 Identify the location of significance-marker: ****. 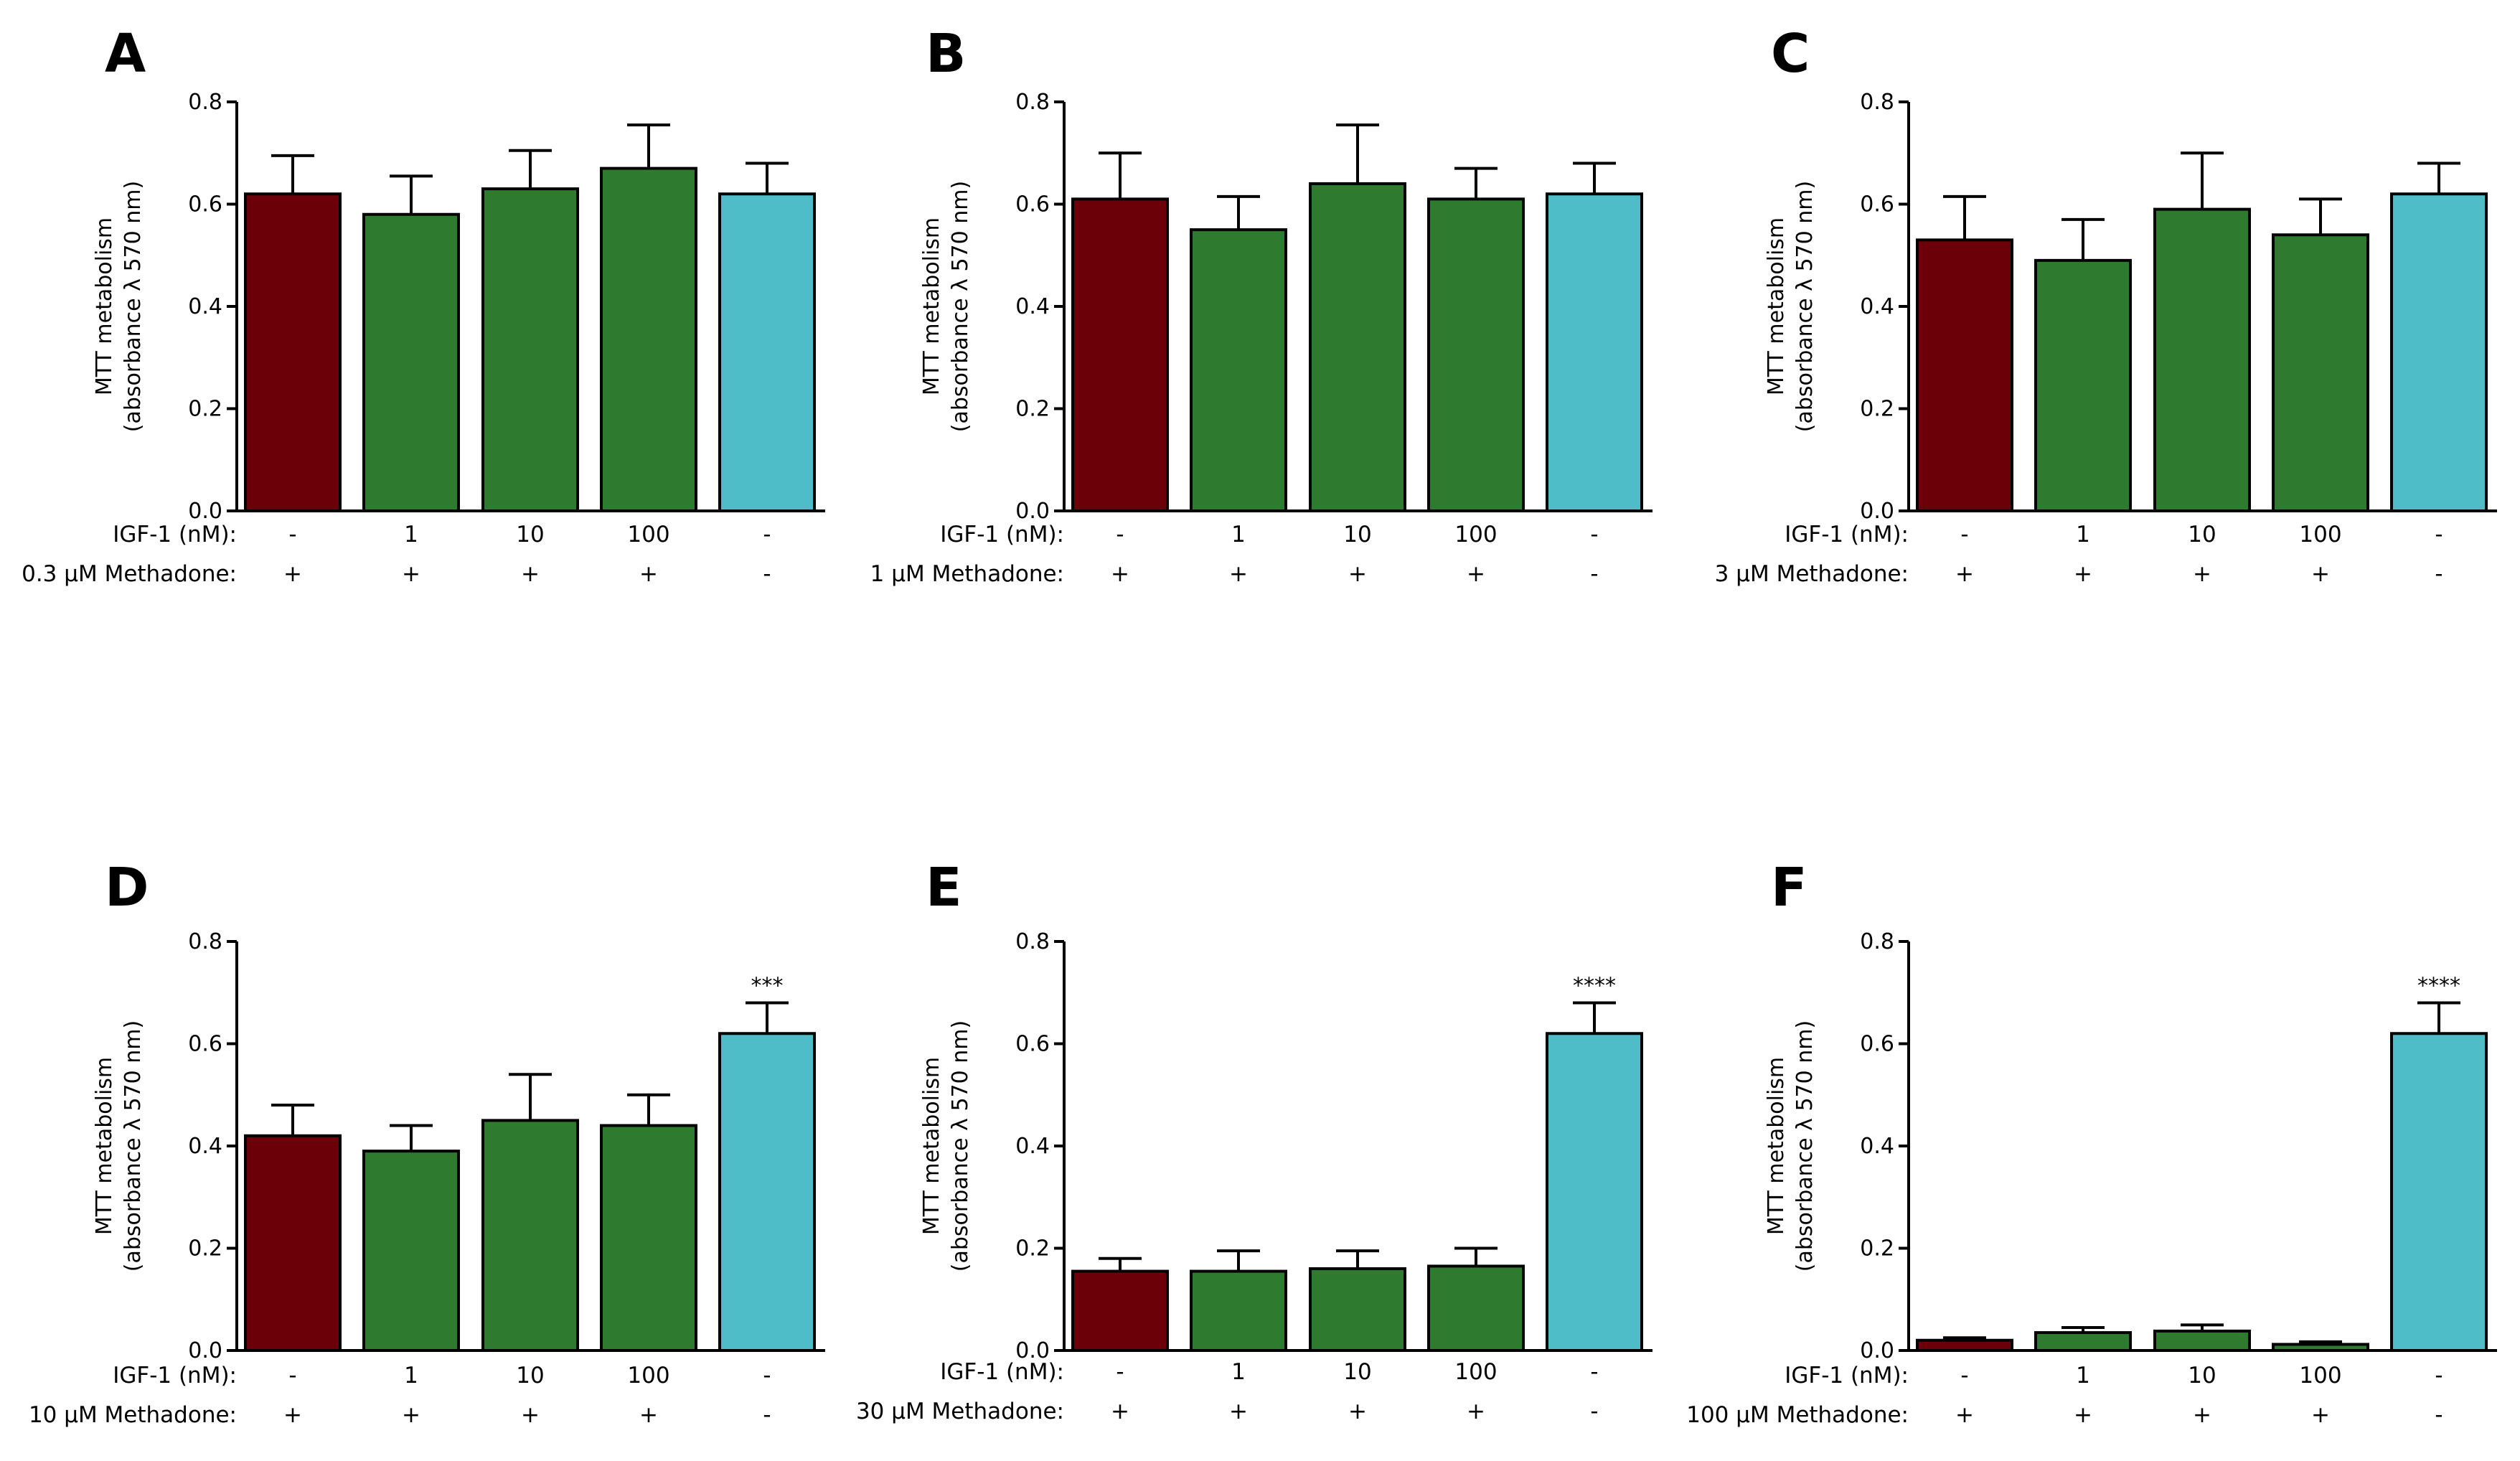
(1594, 987).